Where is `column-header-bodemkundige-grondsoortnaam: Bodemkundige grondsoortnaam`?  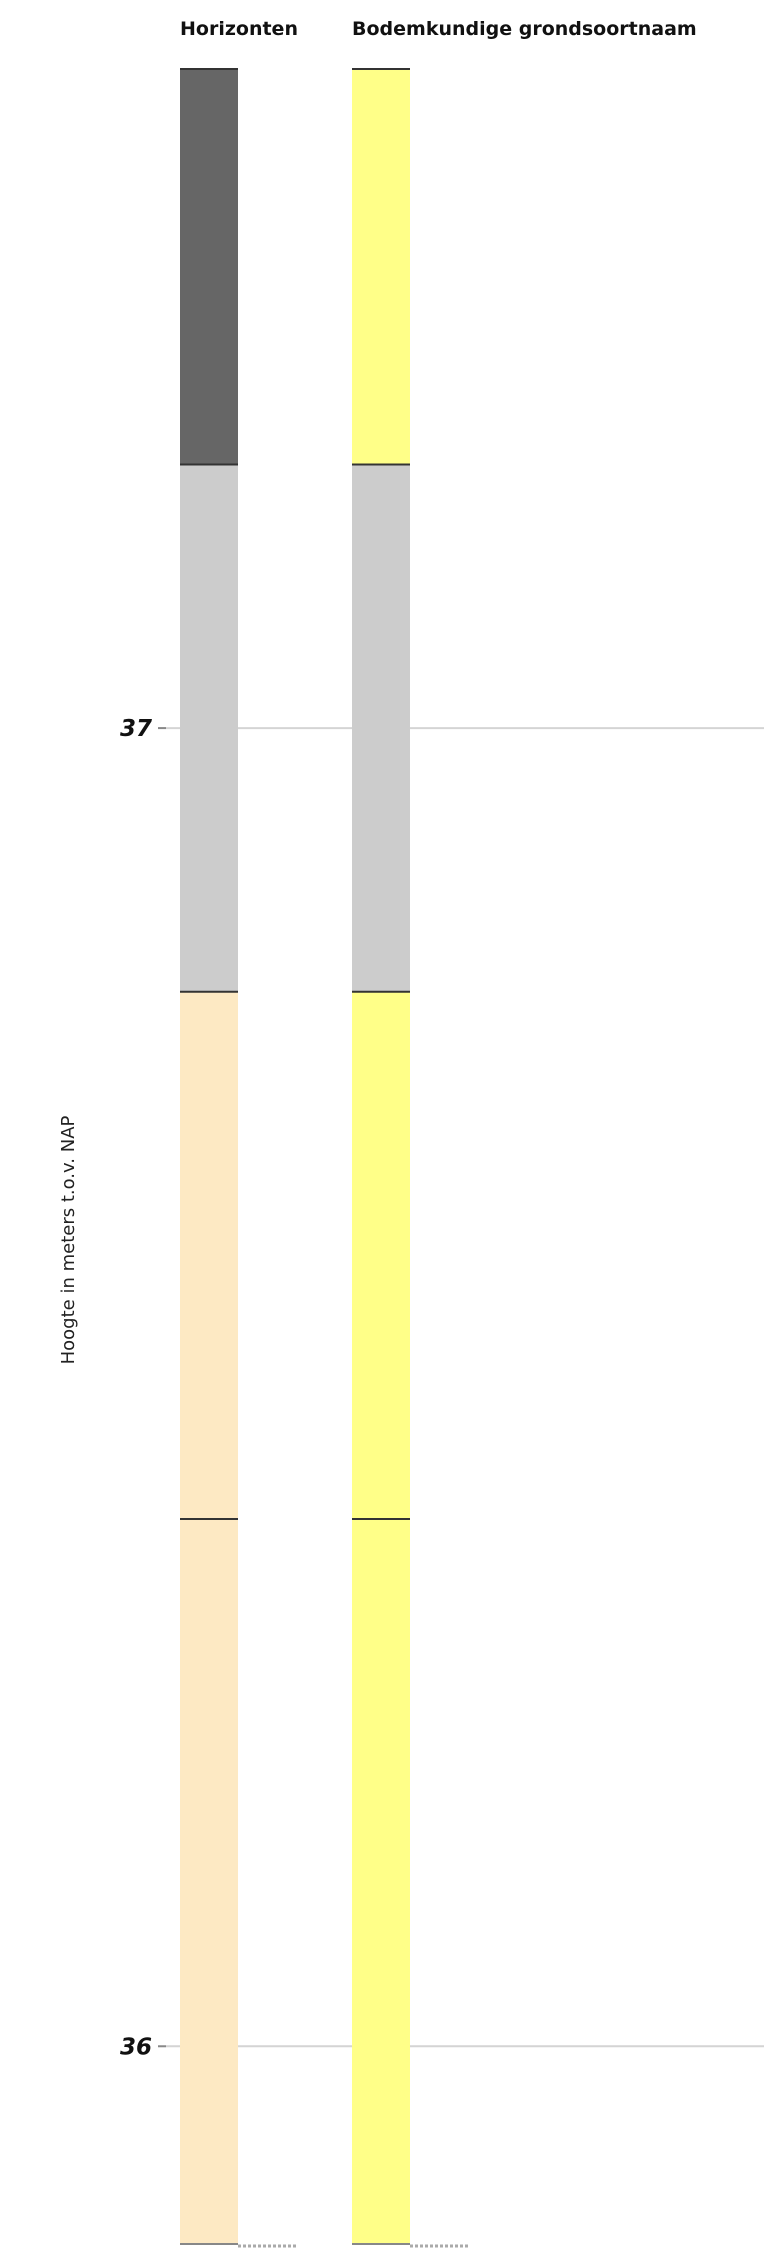
column-header-bodemkundige-grondsoortnaam: Bodemkundige grondsoortnaam is located at coordinates (524, 29).